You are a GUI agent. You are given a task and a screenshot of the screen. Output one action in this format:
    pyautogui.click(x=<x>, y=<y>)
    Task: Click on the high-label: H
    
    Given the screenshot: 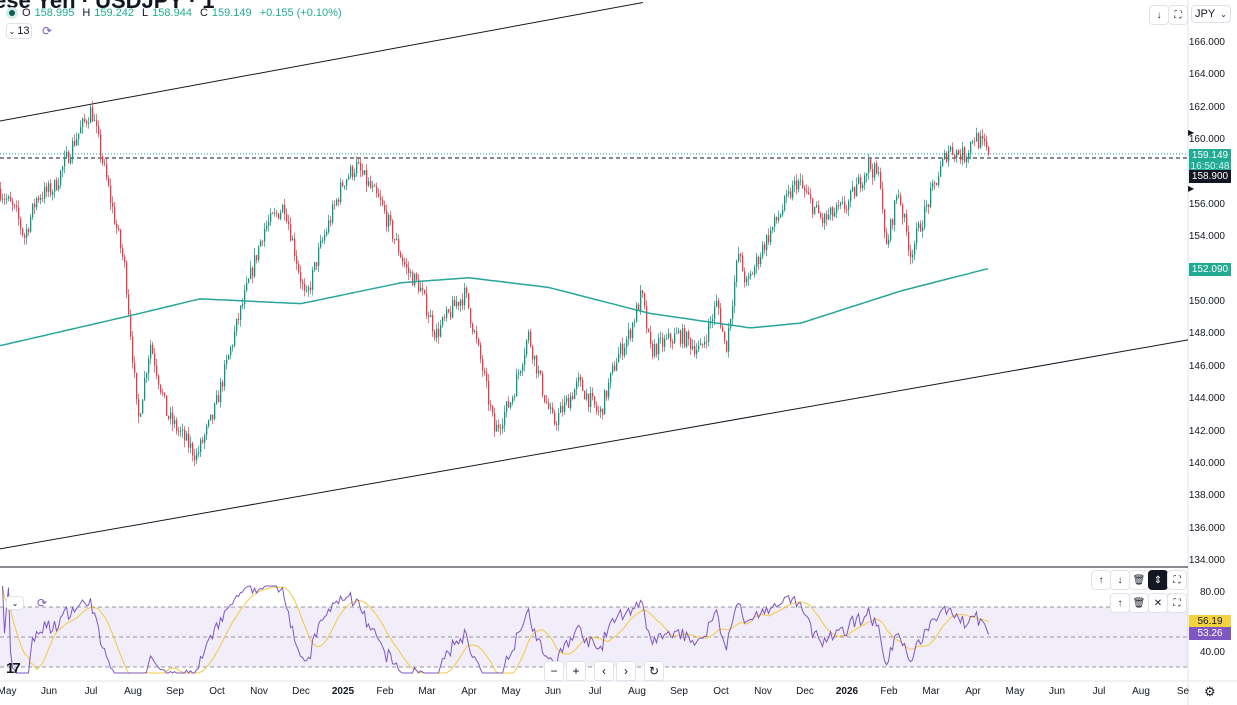 What is the action you would take?
    pyautogui.click(x=86, y=13)
    